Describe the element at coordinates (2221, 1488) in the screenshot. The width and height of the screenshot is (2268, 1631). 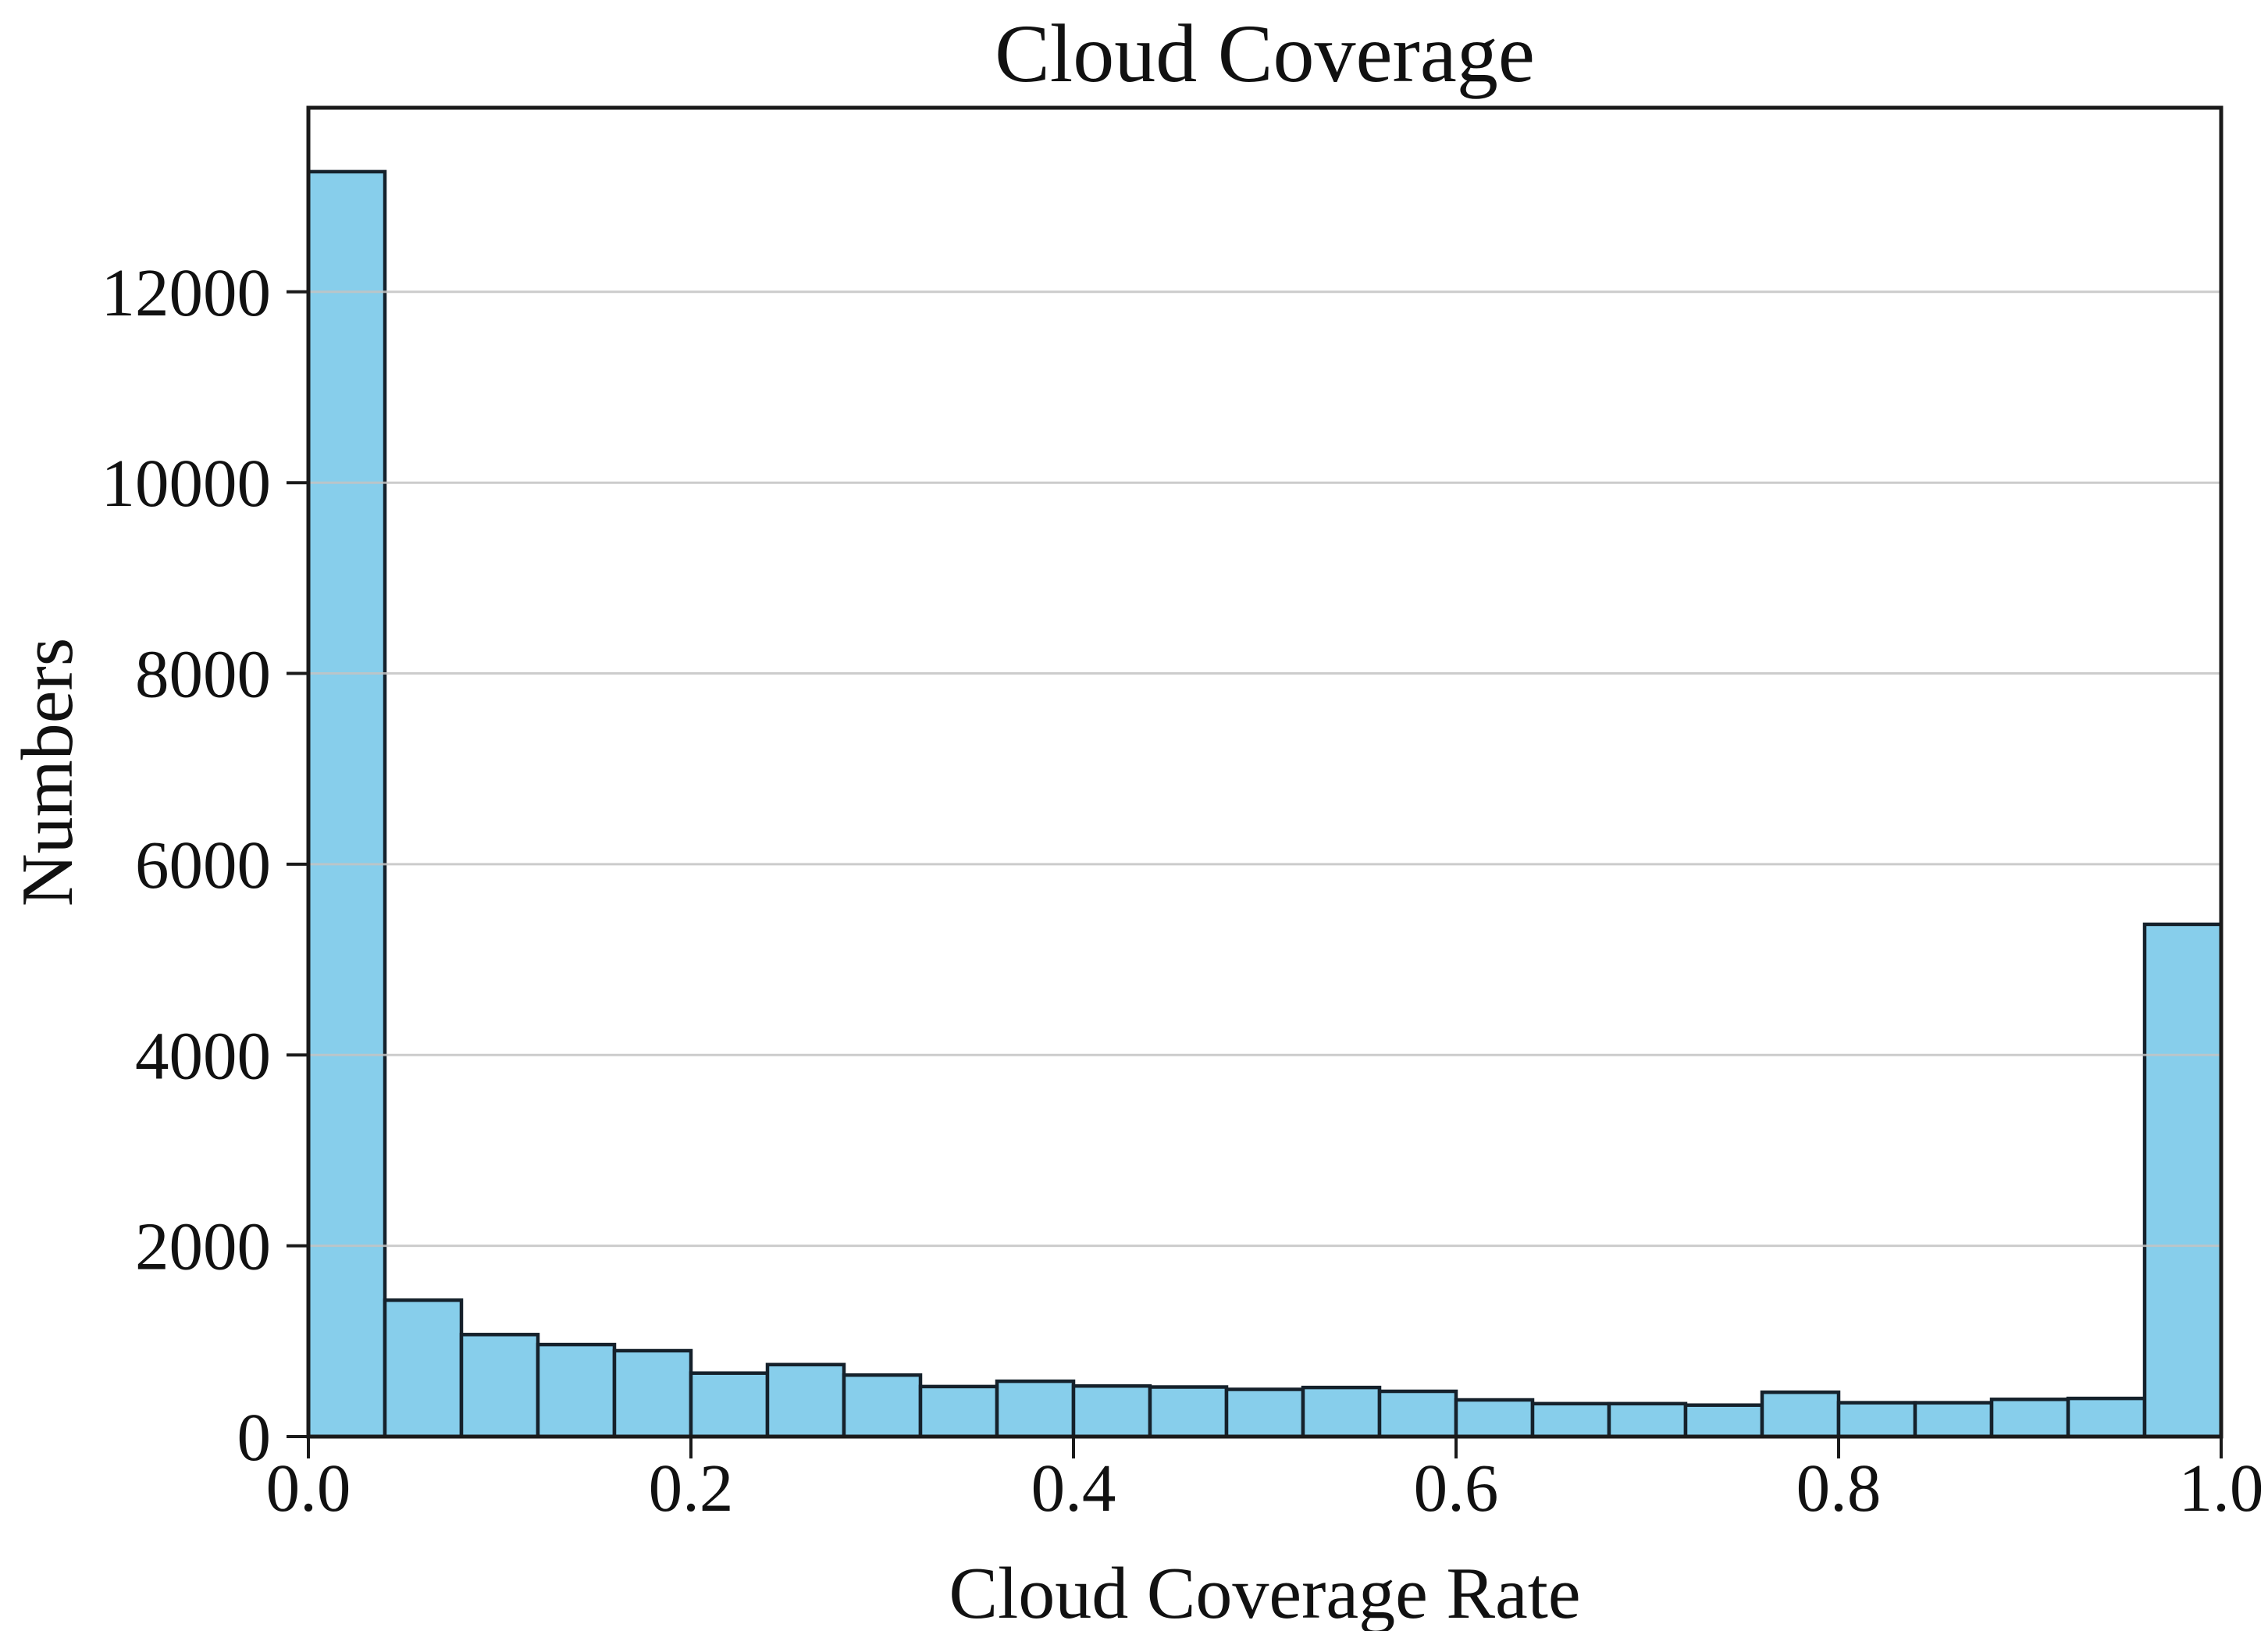
I see `x-tick-label: 1.0` at that location.